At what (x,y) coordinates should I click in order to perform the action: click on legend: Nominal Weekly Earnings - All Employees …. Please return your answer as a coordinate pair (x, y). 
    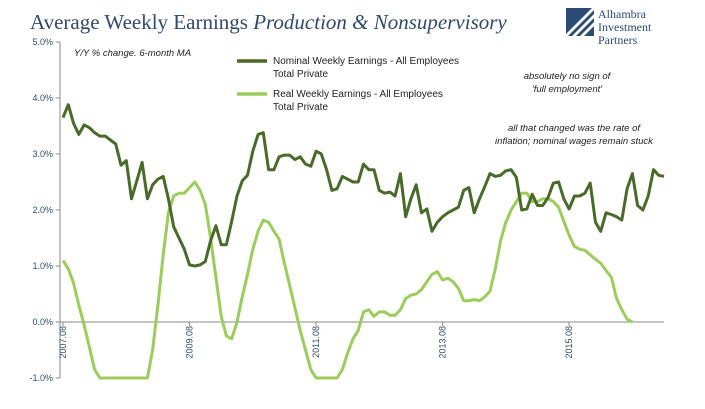
    Looking at the image, I should click on (349, 84).